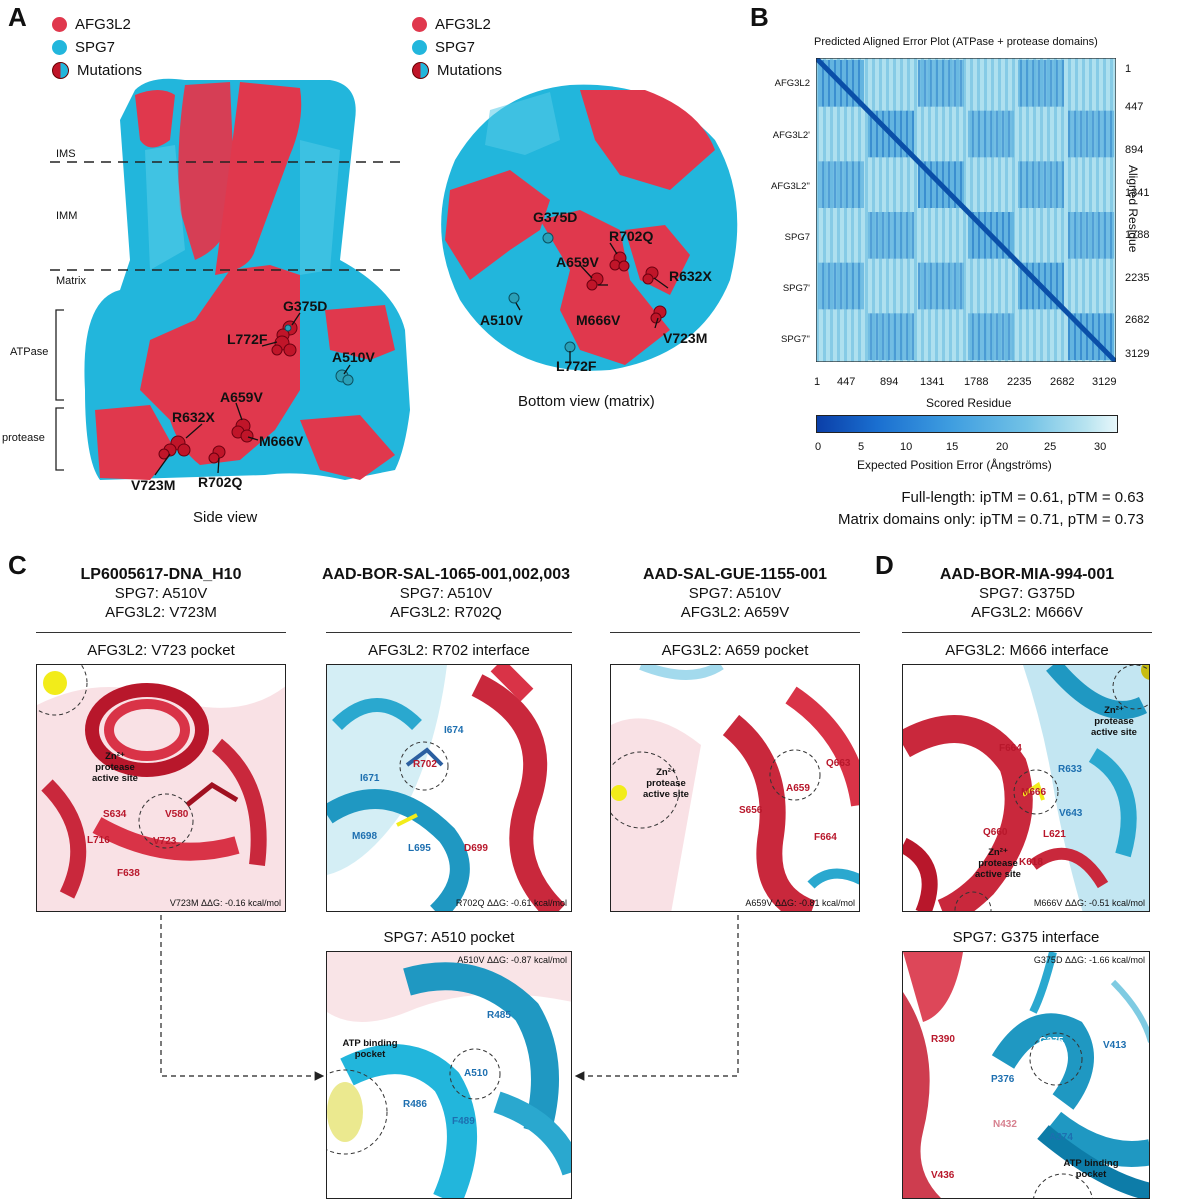 The image size is (1192, 1200). What do you see at coordinates (800, 903) in the screenshot?
I see `ddg-label: A659V ΔΔG: -0.81 kcal/mol` at bounding box center [800, 903].